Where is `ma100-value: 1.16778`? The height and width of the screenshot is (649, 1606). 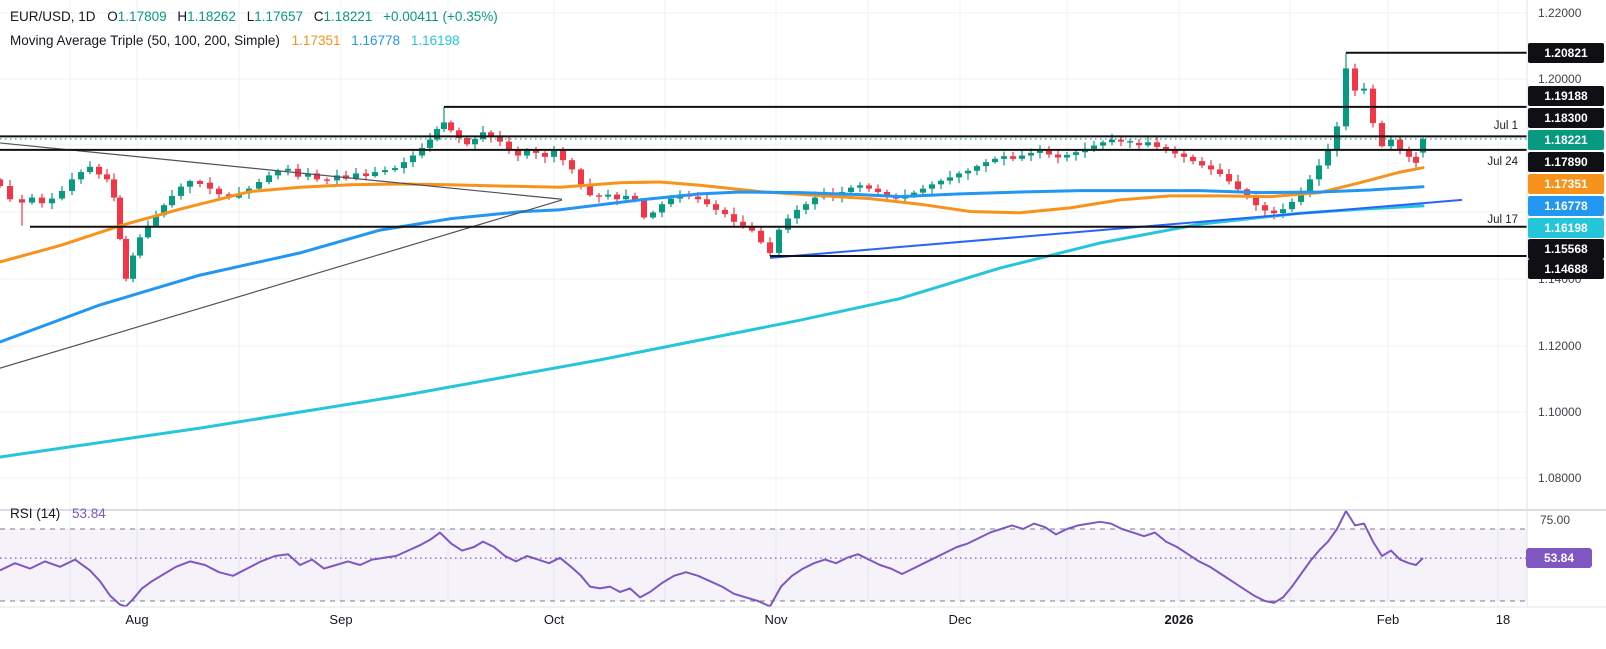
ma100-value: 1.16778 is located at coordinates (376, 40).